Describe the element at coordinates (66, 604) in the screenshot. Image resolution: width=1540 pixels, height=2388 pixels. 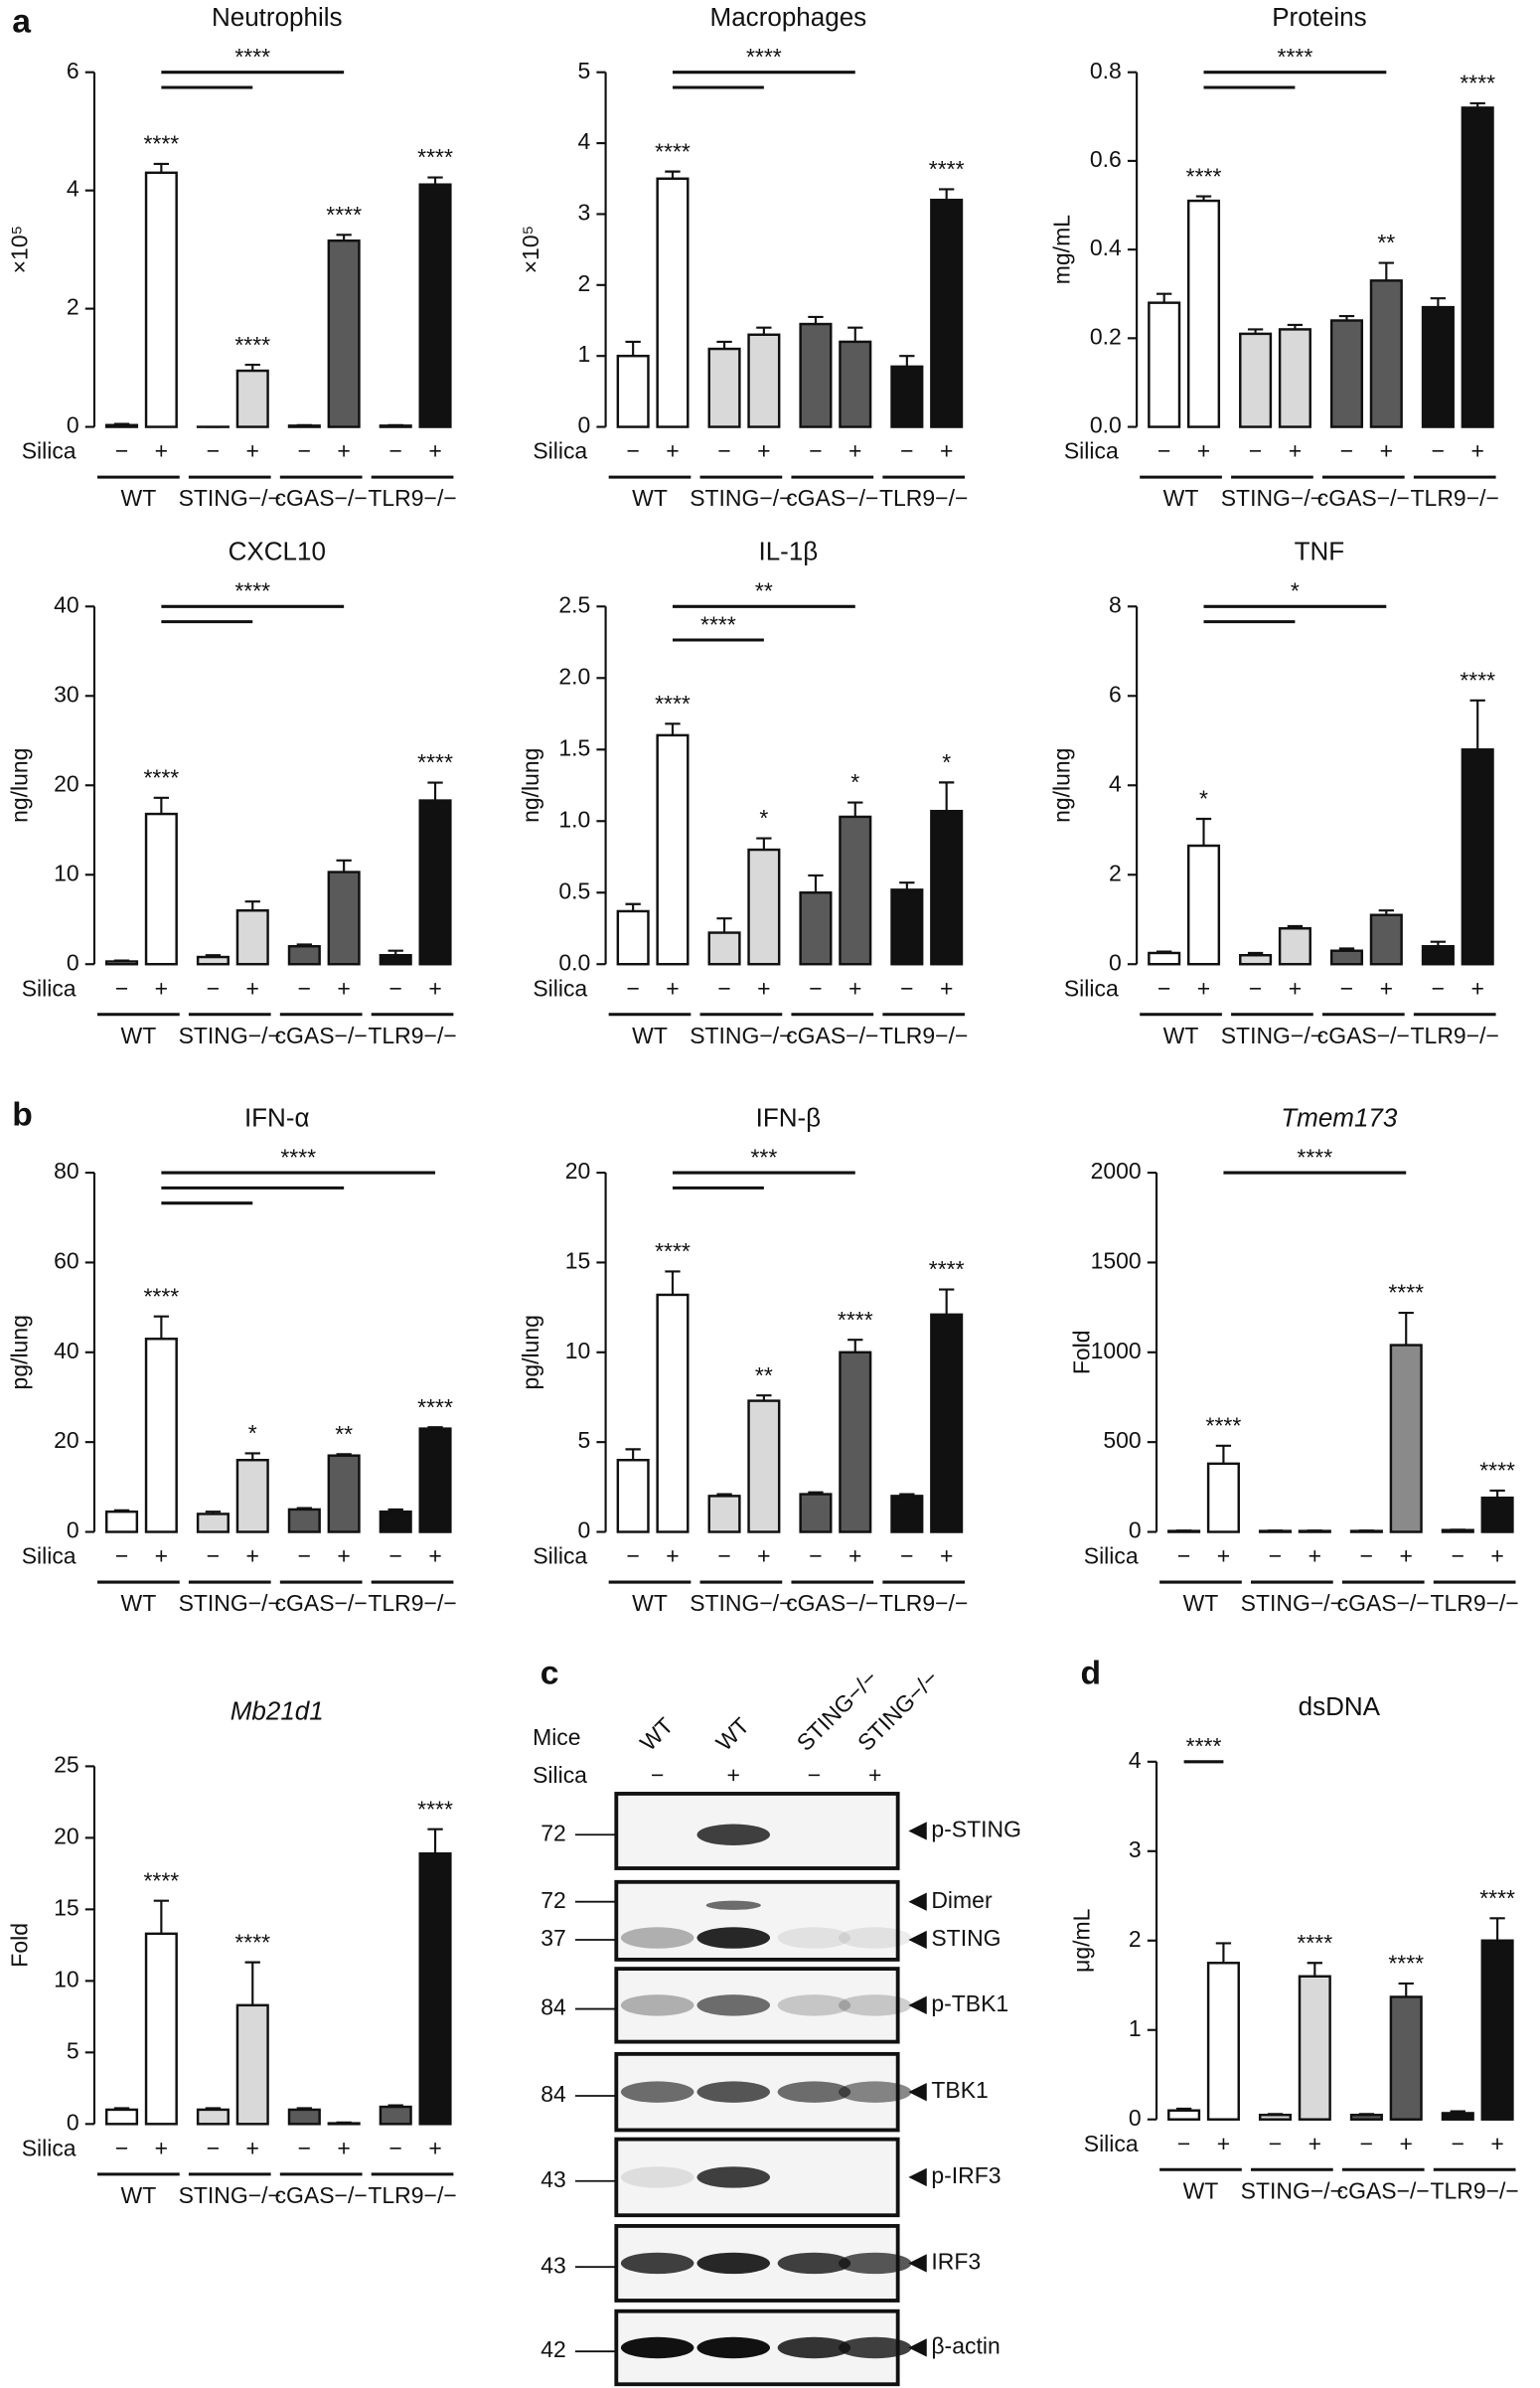
I see `y-tick-label: 40` at that location.